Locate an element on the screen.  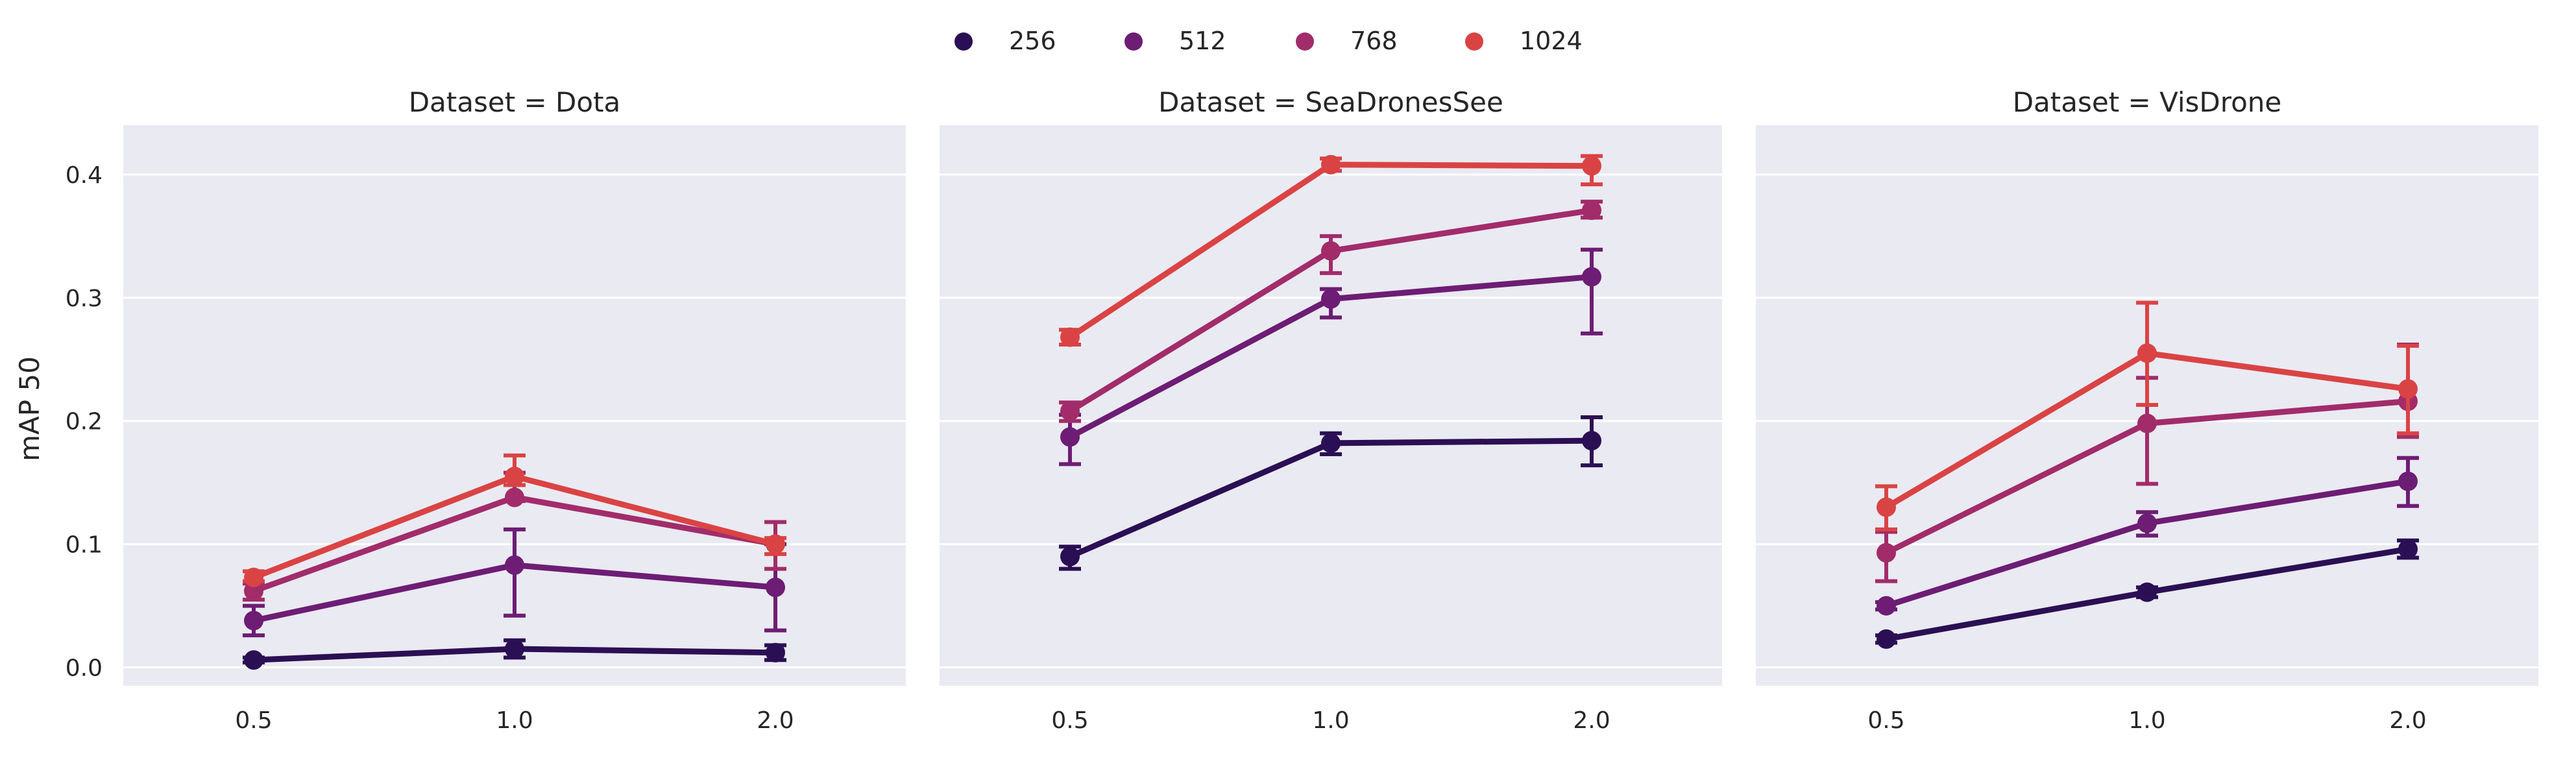
legend: 256 512 768 1024 is located at coordinates (1268, 41).